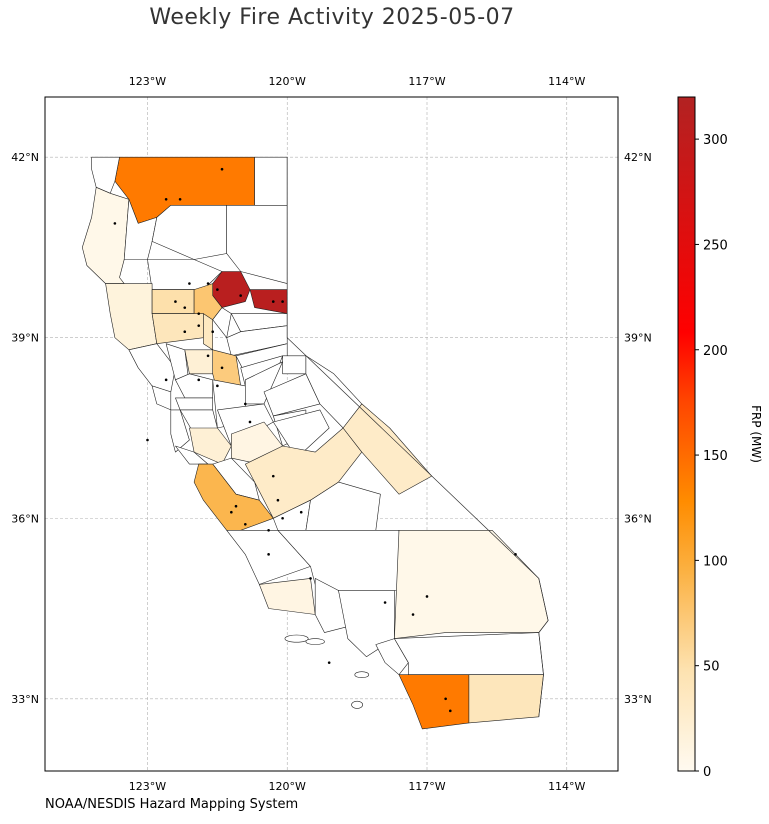 Image resolution: width=769 pixels, height=824 pixels. Describe the element at coordinates (301, 434) in the screenshot. I see `region-madera` at that location.